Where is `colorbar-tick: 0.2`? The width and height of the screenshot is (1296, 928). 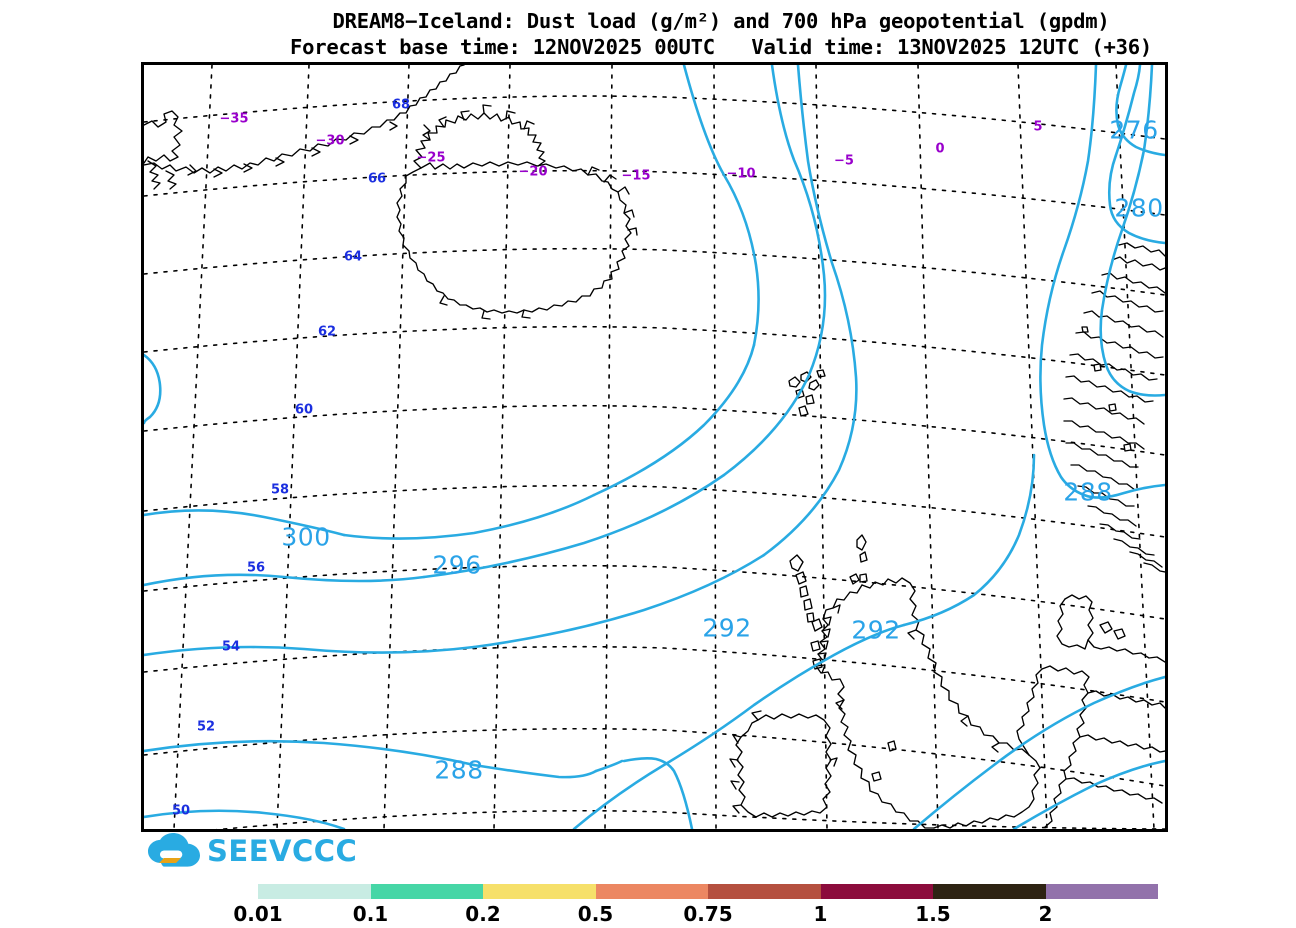
colorbar-tick: 0.2 is located at coordinates (483, 914).